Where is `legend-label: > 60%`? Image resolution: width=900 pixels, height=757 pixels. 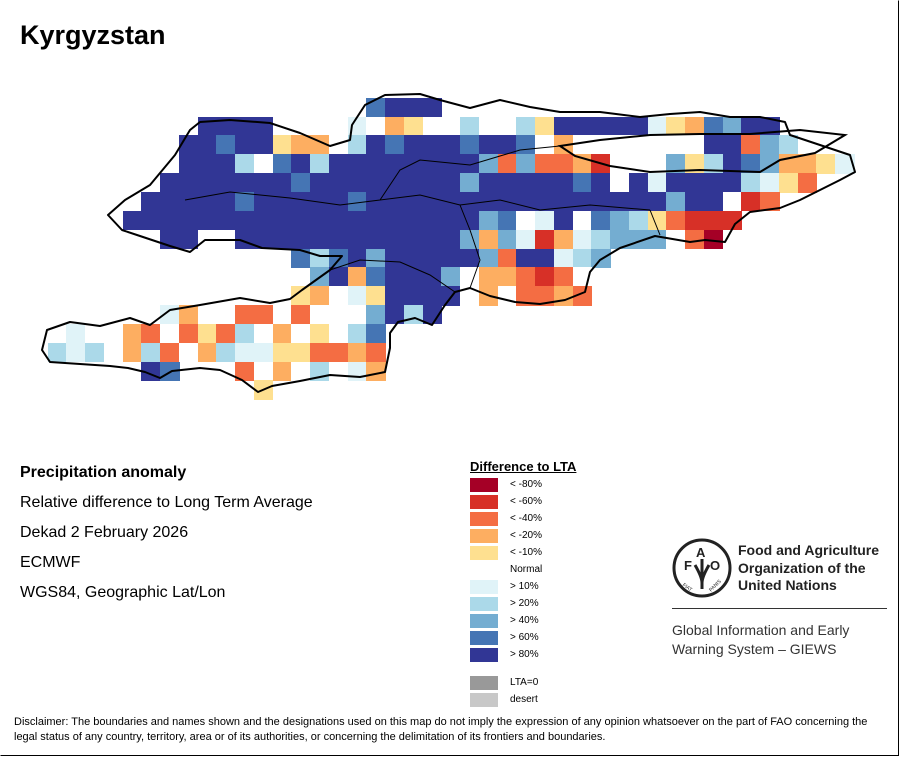 legend-label: > 60% is located at coordinates (524, 637).